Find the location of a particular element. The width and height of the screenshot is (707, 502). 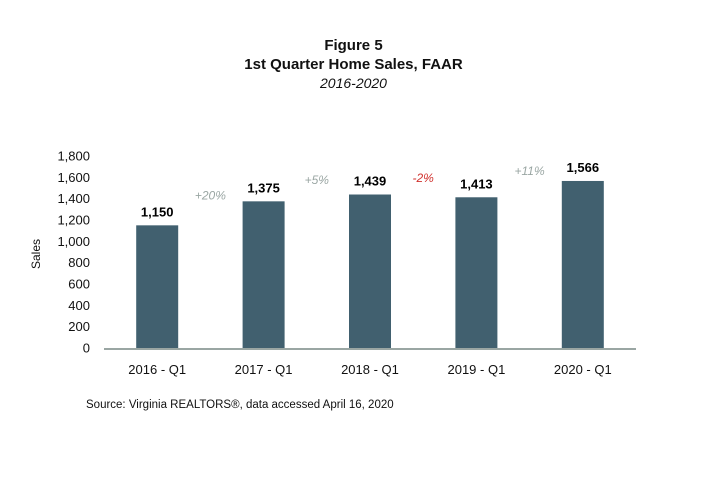

data-label: 1,413 is located at coordinates (476, 183).